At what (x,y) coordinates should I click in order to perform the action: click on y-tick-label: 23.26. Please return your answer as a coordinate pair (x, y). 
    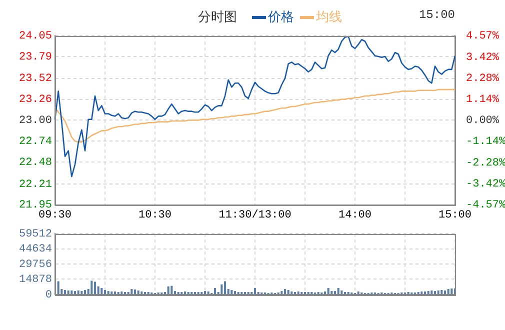
    Looking at the image, I should click on (35, 100).